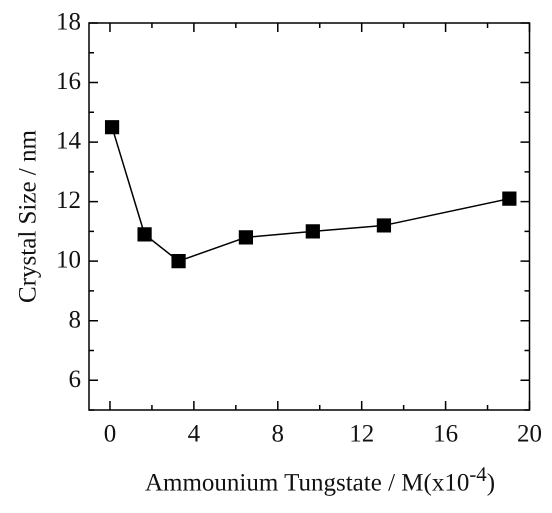 This screenshot has height=513, width=552. I want to click on y-tick-label: 6, so click(74, 379).